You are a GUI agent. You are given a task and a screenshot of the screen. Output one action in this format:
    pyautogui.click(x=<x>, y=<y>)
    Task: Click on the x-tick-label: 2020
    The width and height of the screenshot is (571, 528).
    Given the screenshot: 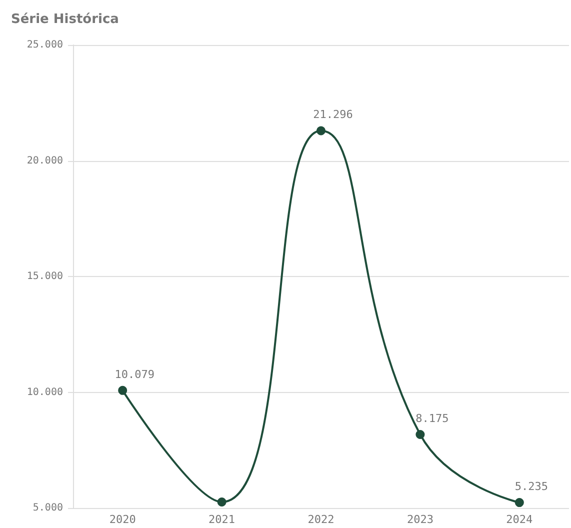 What is the action you would take?
    pyautogui.click(x=122, y=519)
    